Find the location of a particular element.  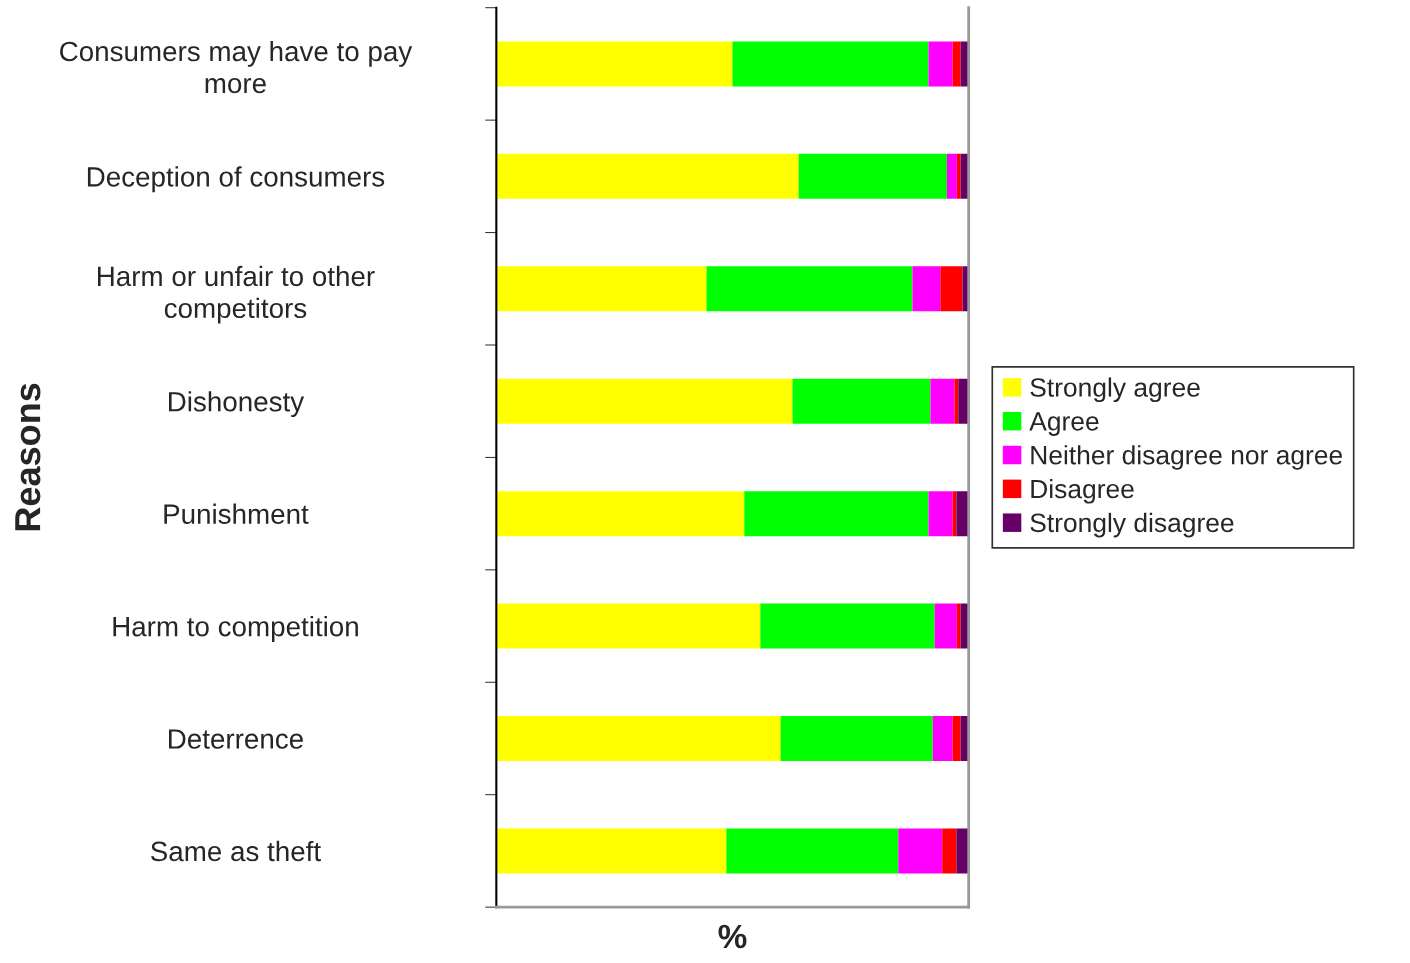

x-axis-title: % is located at coordinates (732, 936).